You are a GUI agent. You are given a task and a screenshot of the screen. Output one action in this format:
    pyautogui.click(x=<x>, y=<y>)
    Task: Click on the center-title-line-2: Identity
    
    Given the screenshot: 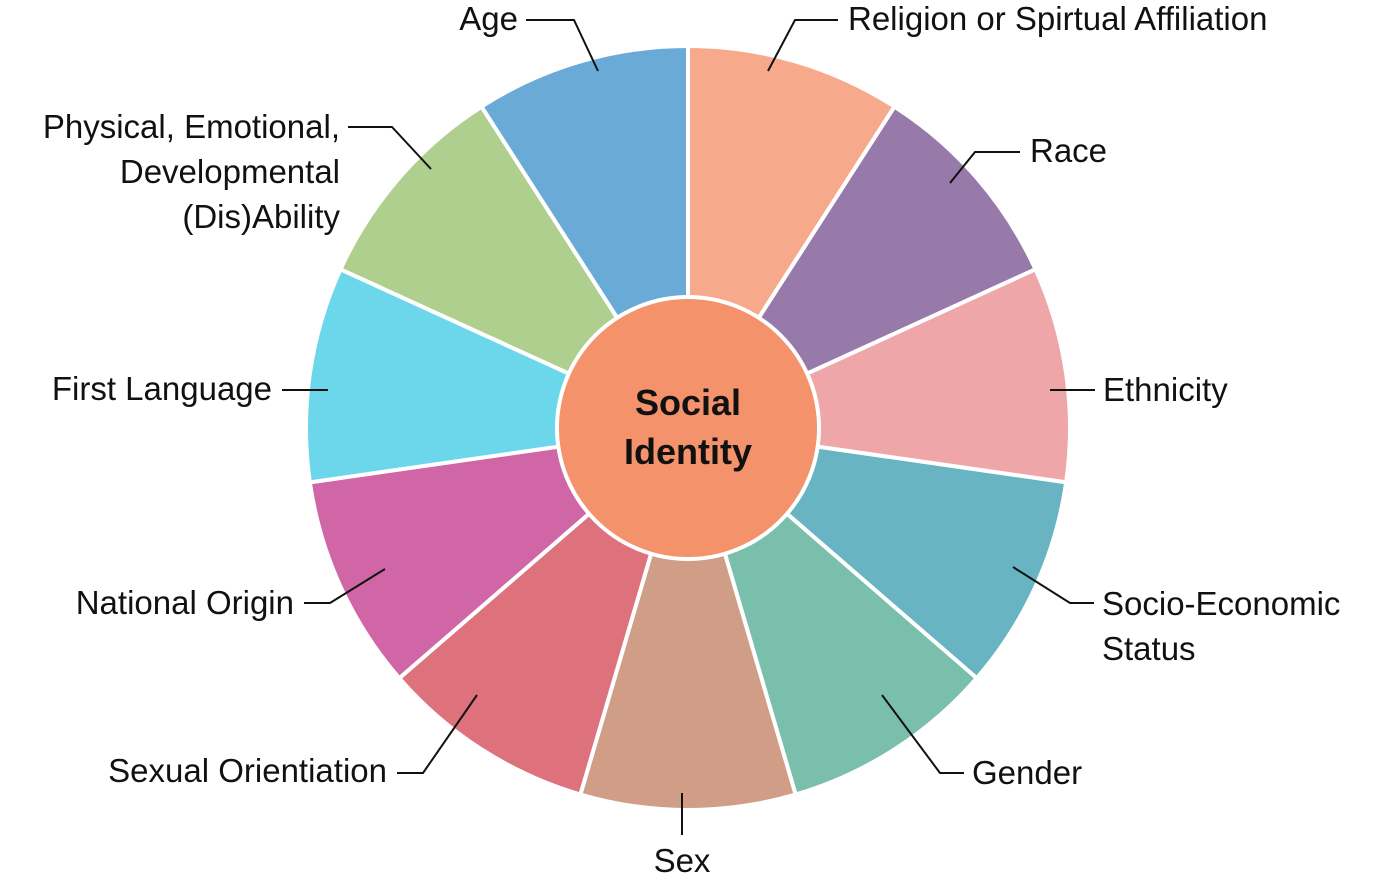 What is the action you would take?
    pyautogui.click(x=688, y=451)
    